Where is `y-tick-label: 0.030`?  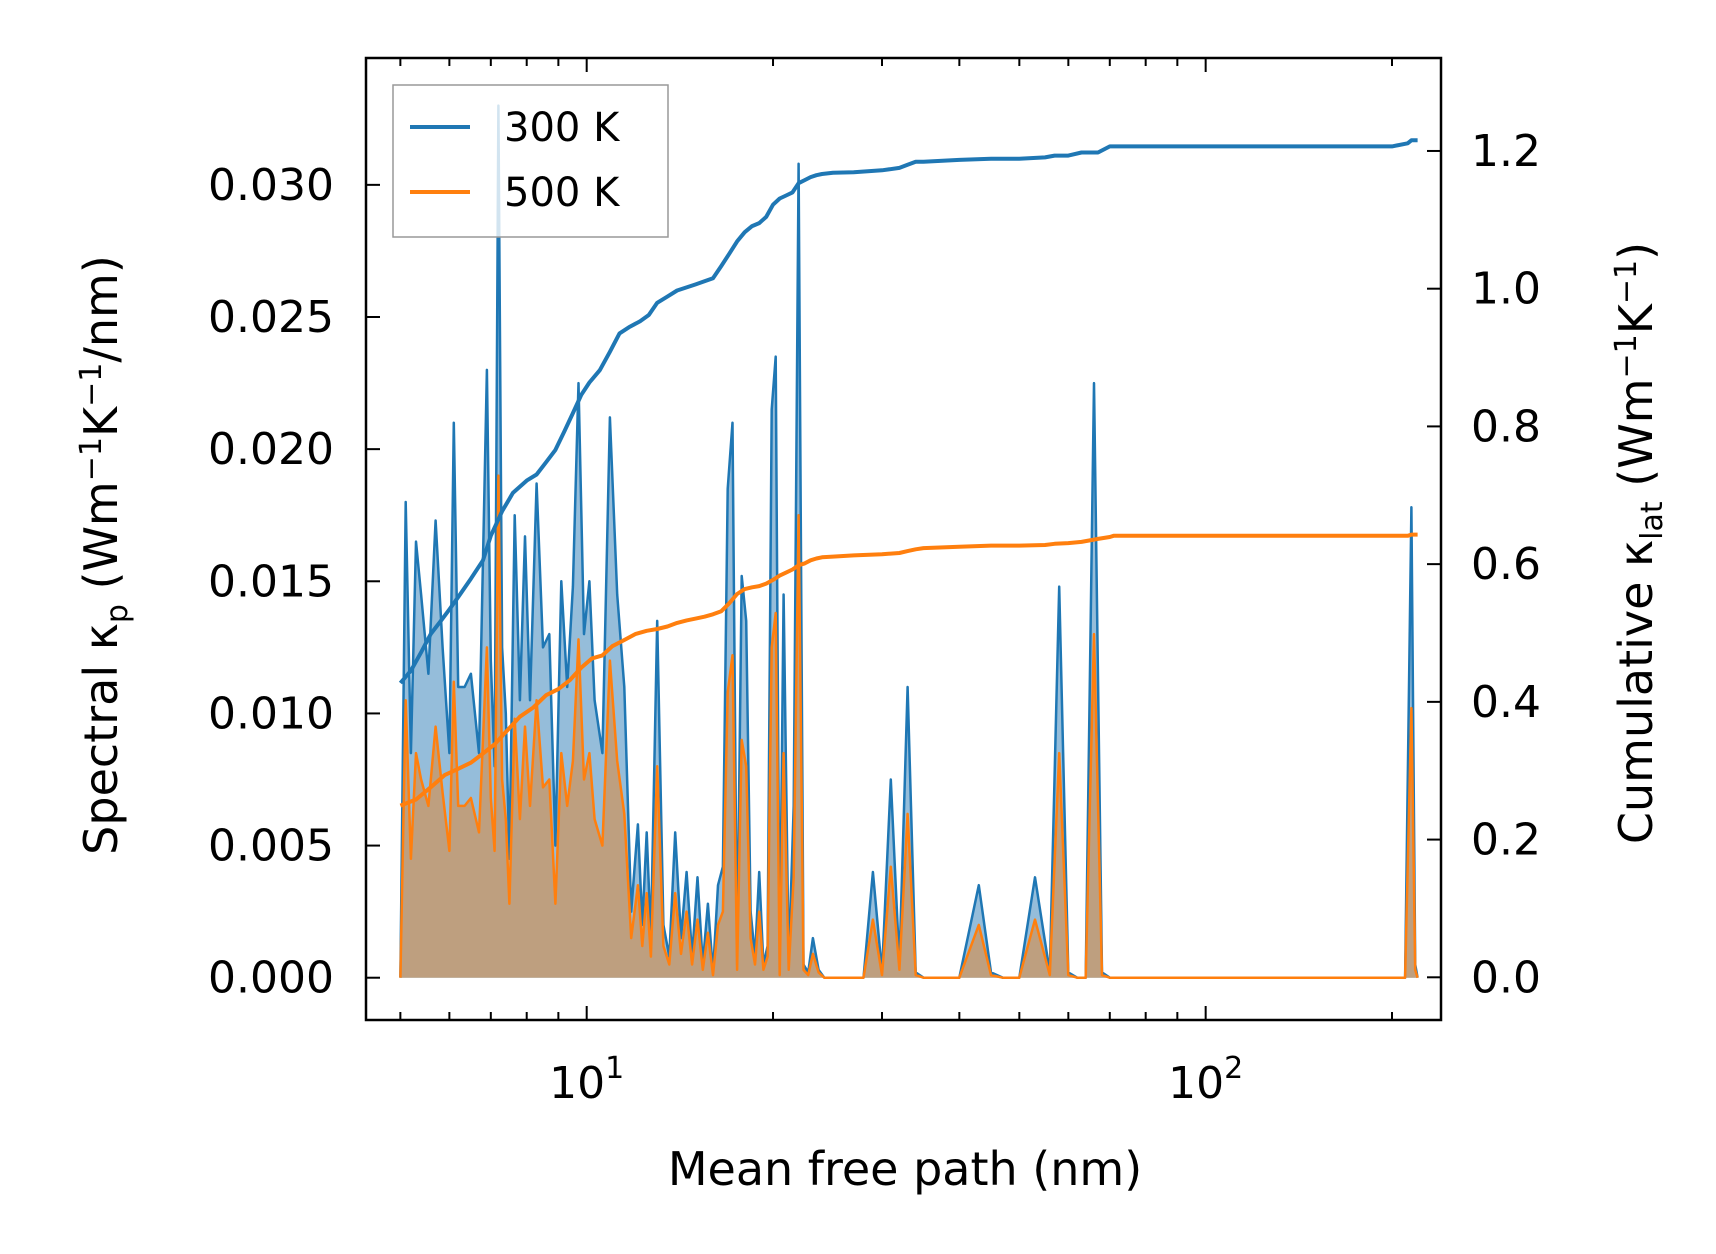 y-tick-label: 0.030 is located at coordinates (271, 185).